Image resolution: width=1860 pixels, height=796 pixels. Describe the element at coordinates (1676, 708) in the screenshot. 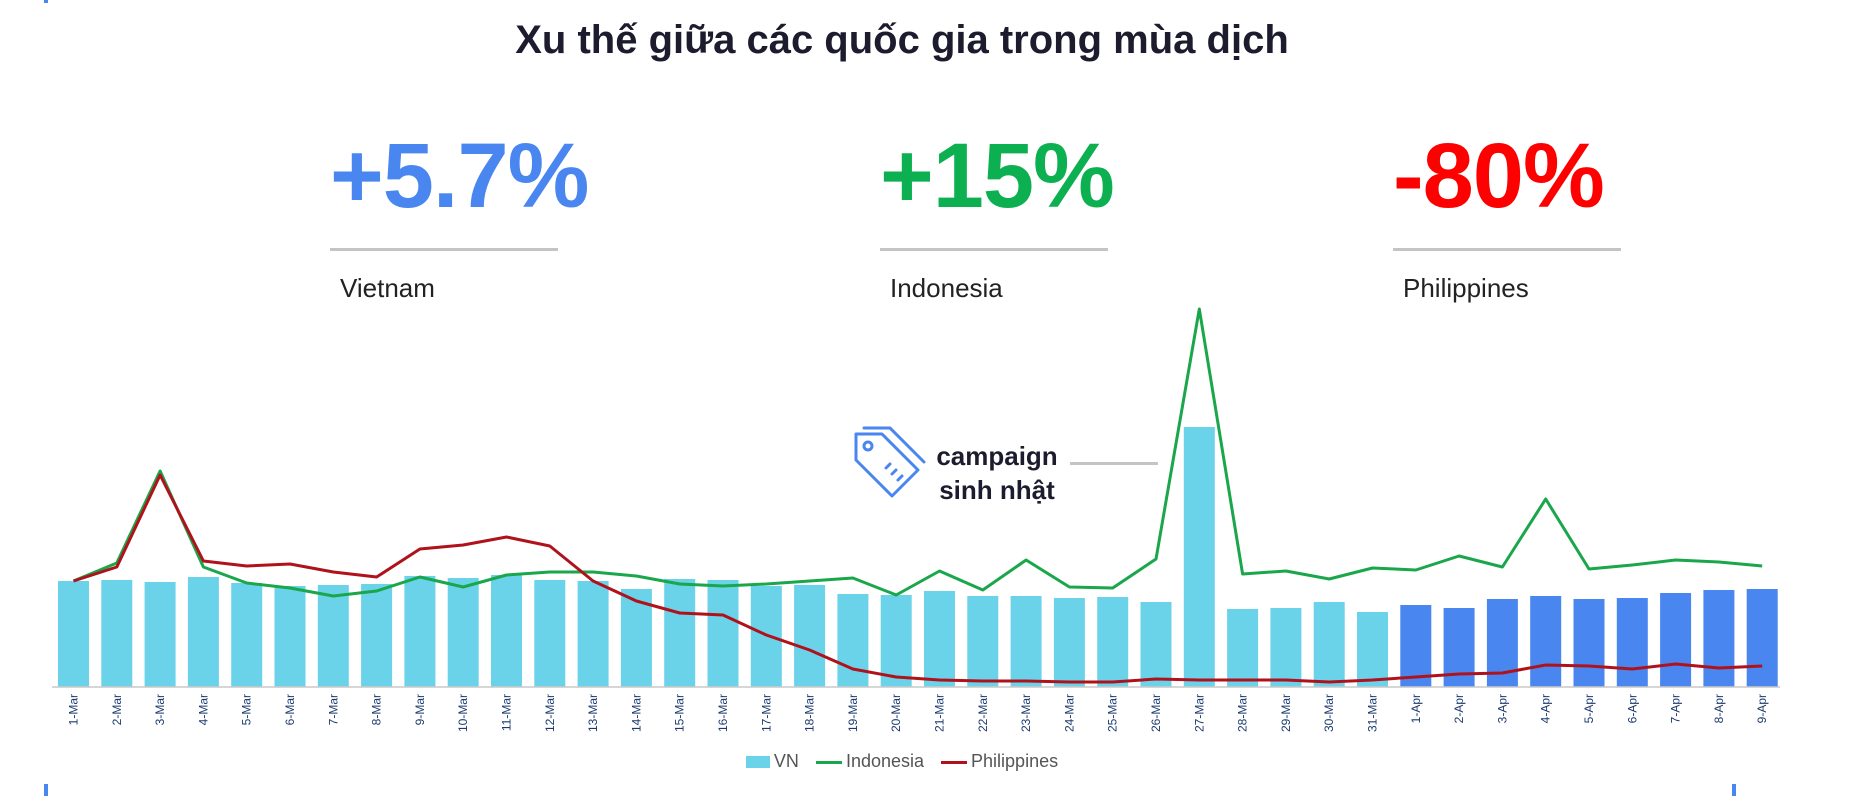

I see `x-tick-label: 7-Apr` at that location.